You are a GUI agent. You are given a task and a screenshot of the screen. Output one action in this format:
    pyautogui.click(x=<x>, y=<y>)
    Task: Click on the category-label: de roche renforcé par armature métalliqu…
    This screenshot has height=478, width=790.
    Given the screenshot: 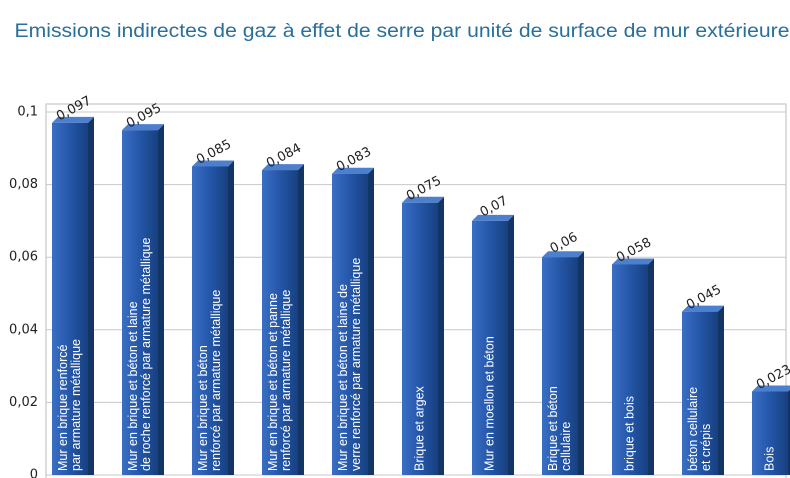 What is the action you would take?
    pyautogui.click(x=146, y=354)
    